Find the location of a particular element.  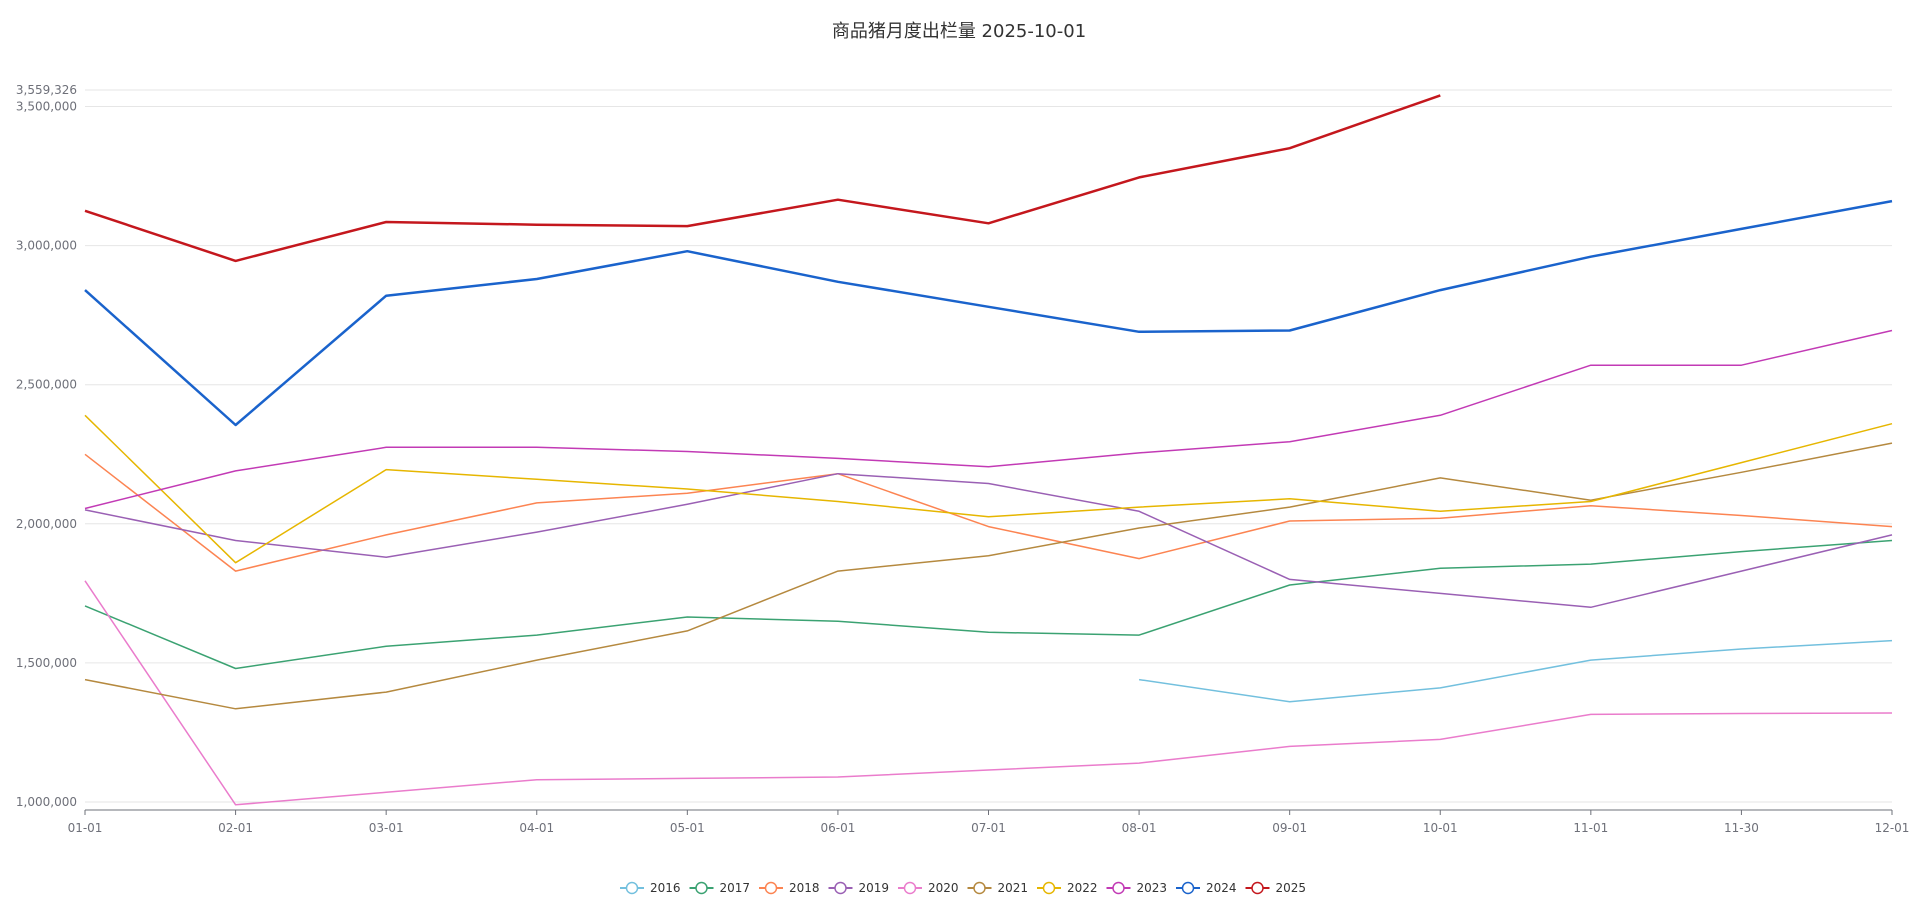

series-line-2017 is located at coordinates (988, 604).